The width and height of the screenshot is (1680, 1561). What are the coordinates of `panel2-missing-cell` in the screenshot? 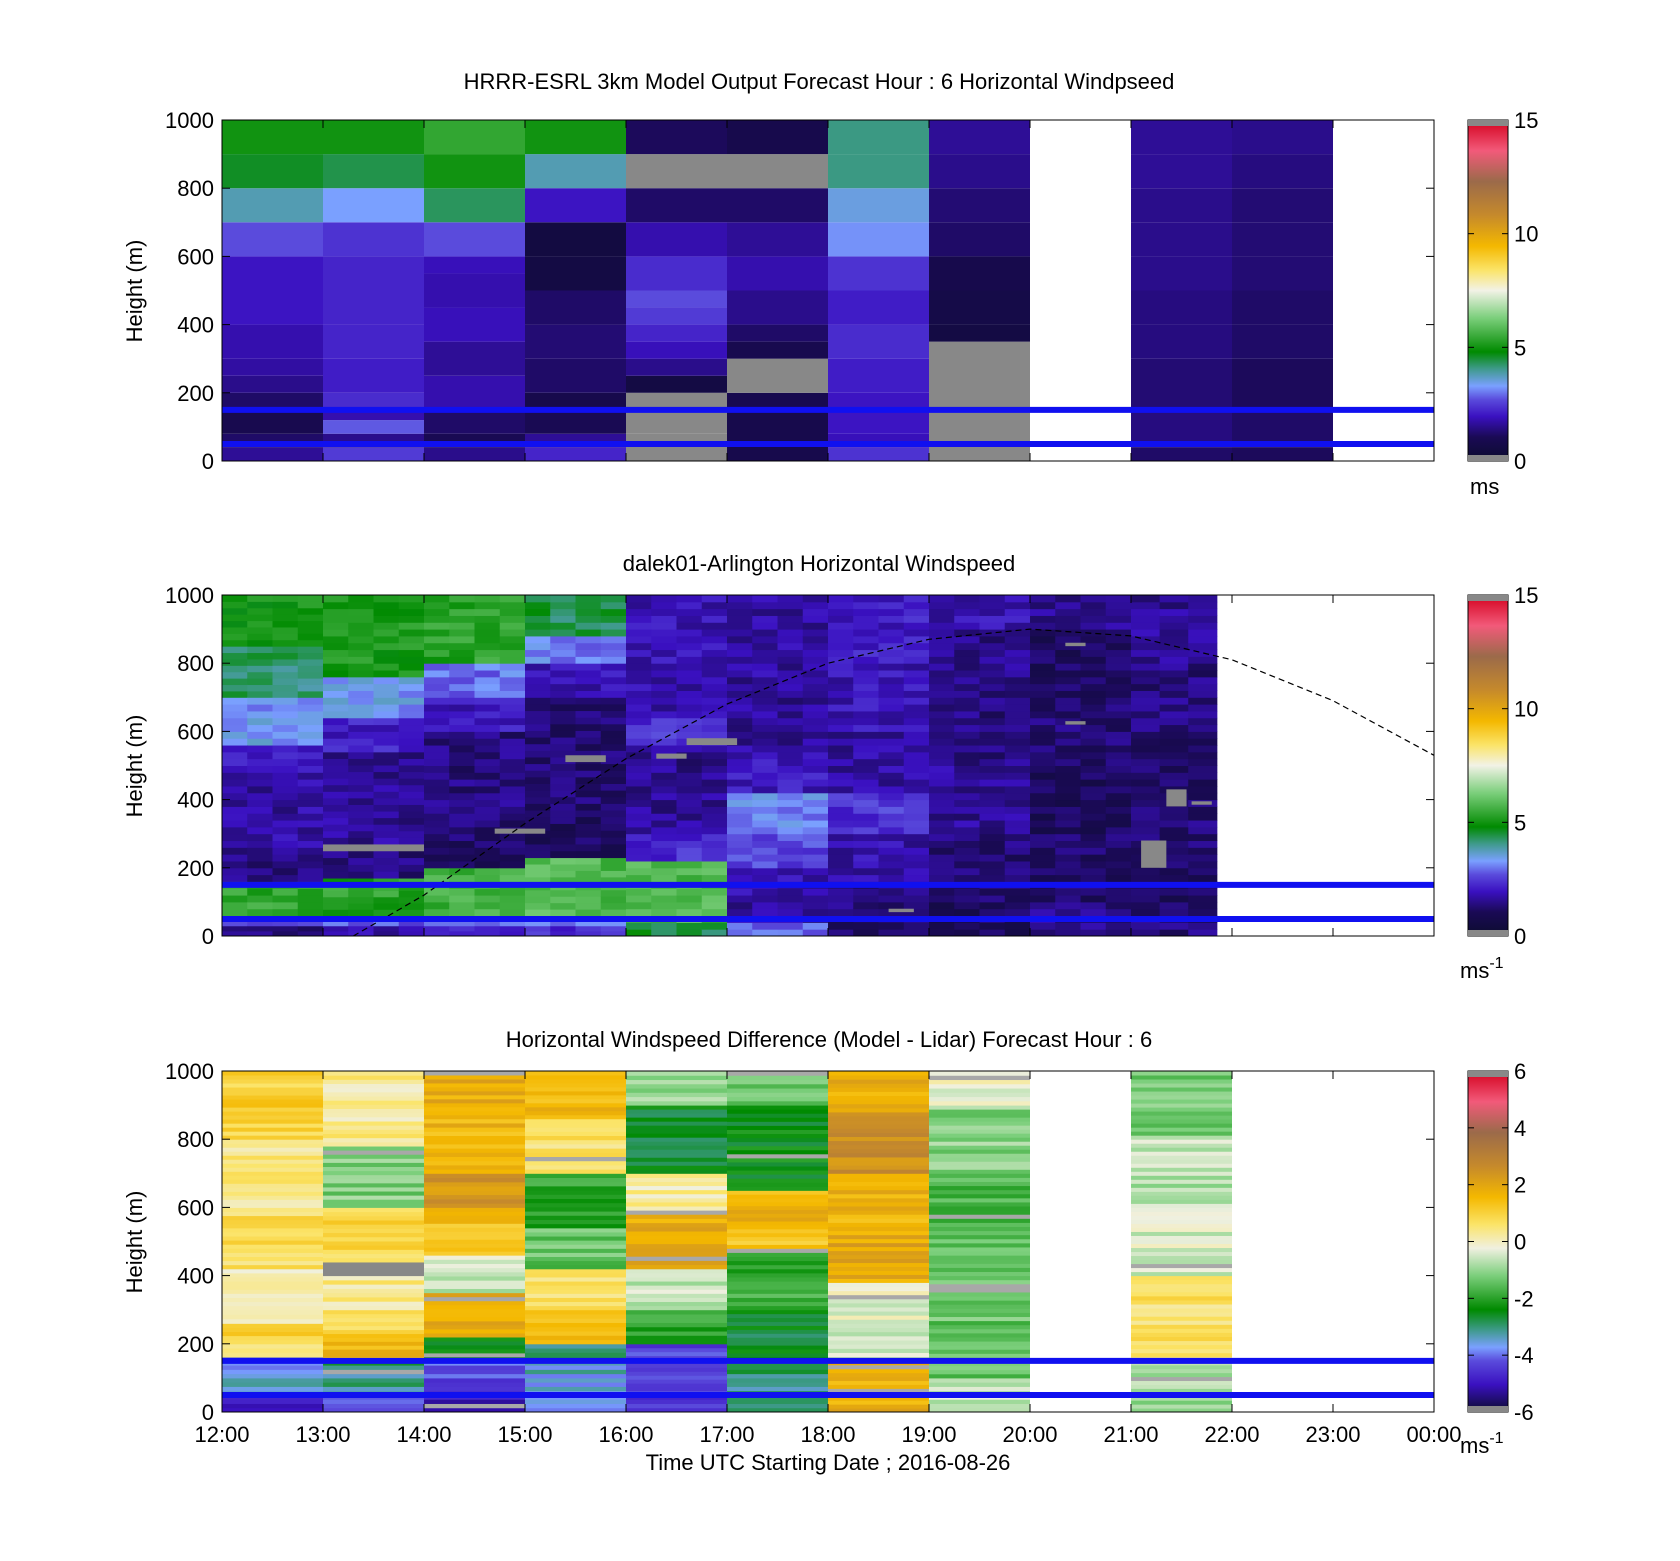 It's located at (1075, 644).